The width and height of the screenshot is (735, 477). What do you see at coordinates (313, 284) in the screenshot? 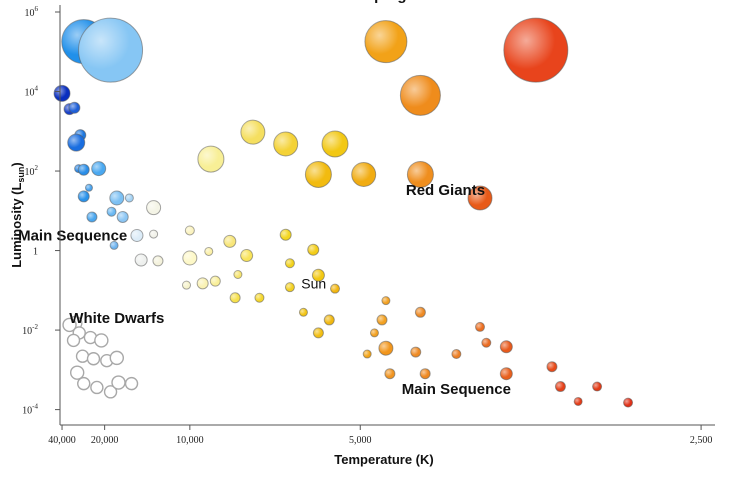
I see `sun-label: Sun` at bounding box center [313, 284].